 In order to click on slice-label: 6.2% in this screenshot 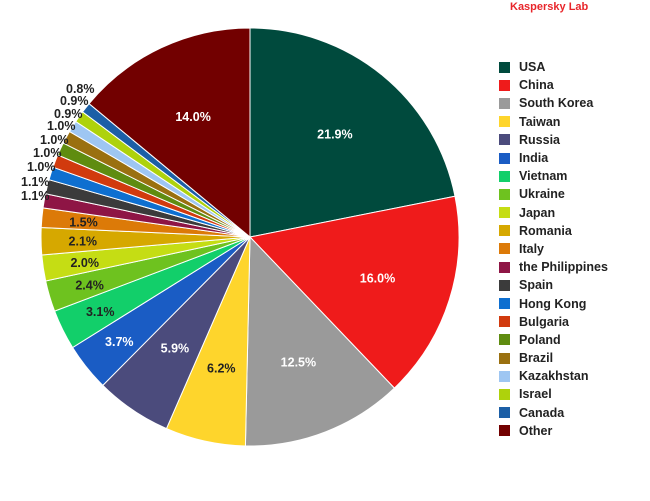, I will do `click(221, 369)`.